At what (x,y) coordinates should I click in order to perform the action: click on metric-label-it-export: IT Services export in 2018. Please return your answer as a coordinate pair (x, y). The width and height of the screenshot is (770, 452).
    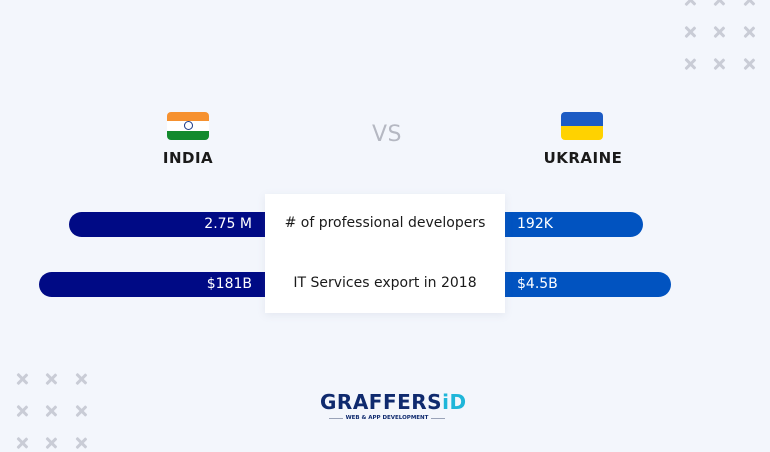
    Looking at the image, I should click on (385, 283).